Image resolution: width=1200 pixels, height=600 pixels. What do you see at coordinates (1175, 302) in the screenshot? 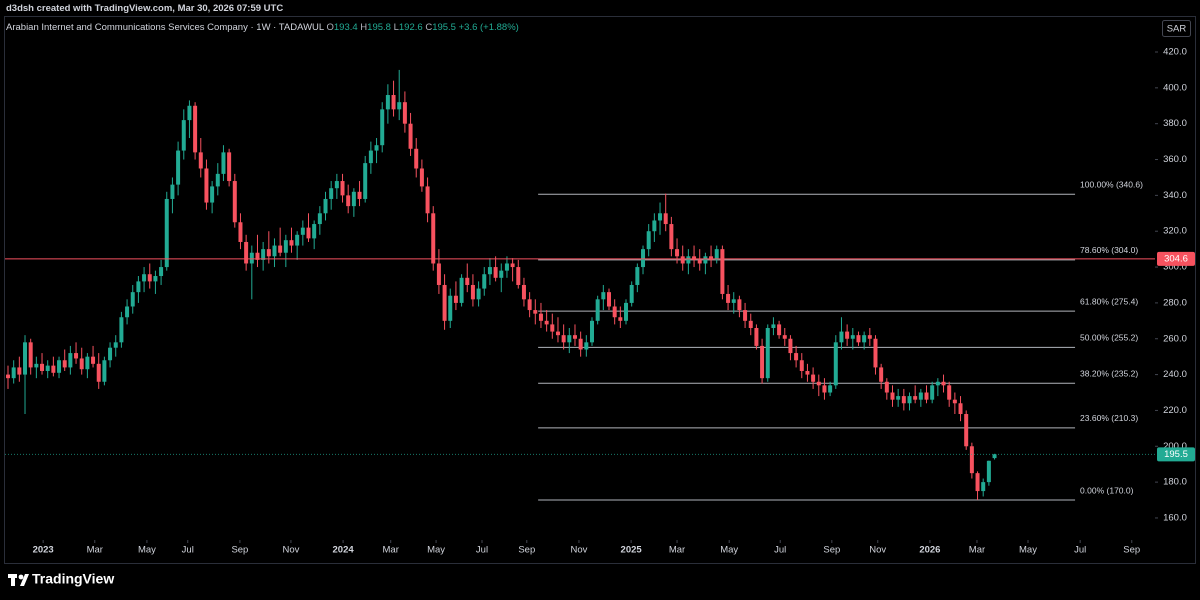
I see `y-tick-label: 280.0` at bounding box center [1175, 302].